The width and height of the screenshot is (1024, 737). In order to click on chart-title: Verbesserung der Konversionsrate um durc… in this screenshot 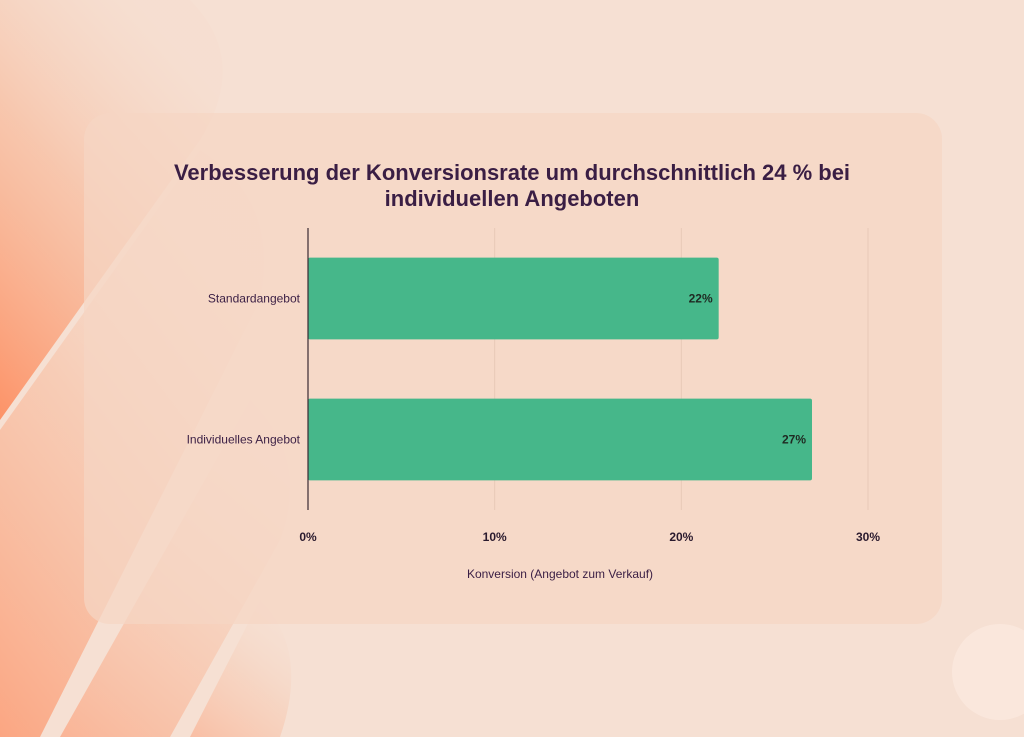, I will do `click(512, 185)`.